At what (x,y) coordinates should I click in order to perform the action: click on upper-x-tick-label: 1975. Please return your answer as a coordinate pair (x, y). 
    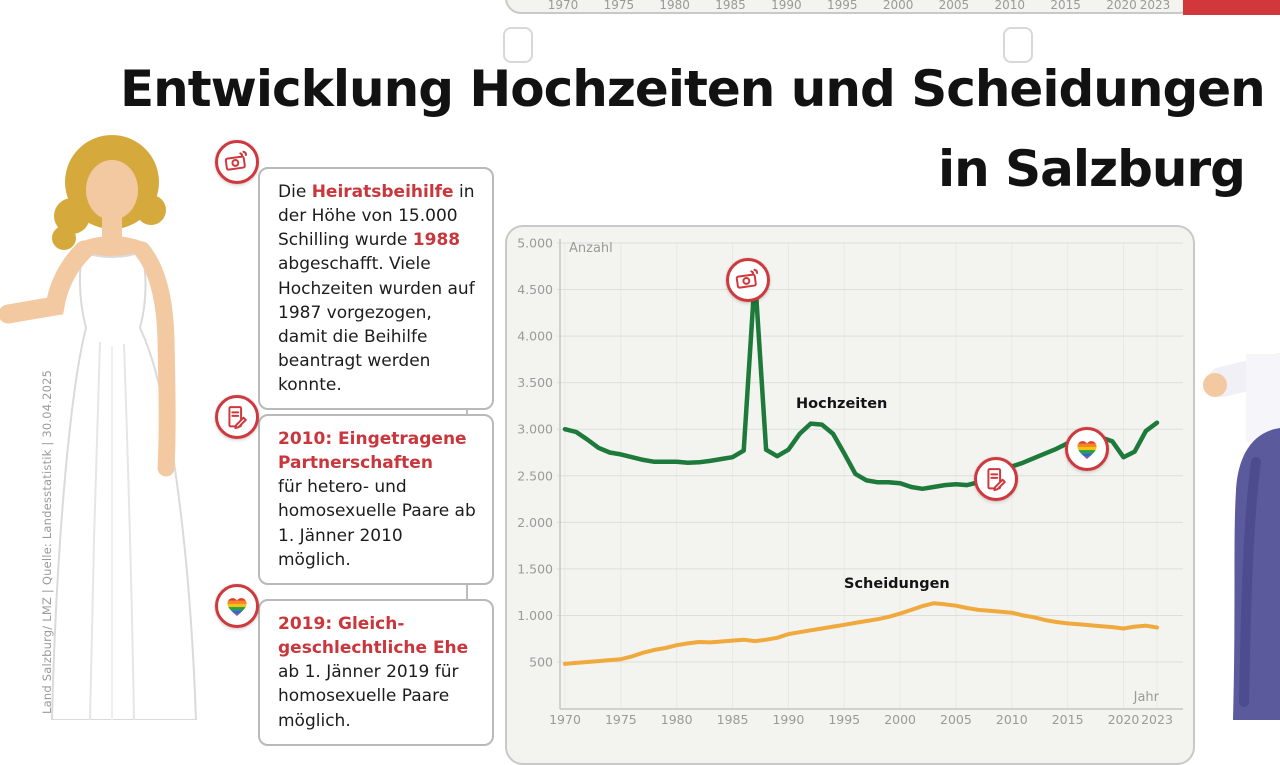
    Looking at the image, I should click on (619, 6).